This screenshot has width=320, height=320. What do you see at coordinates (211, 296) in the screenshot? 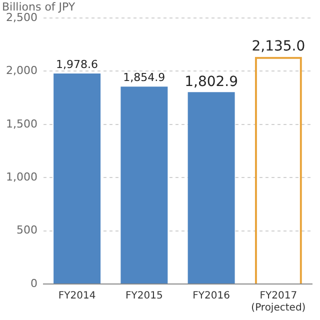
I see `x-tick-label: FY2016` at bounding box center [211, 296].